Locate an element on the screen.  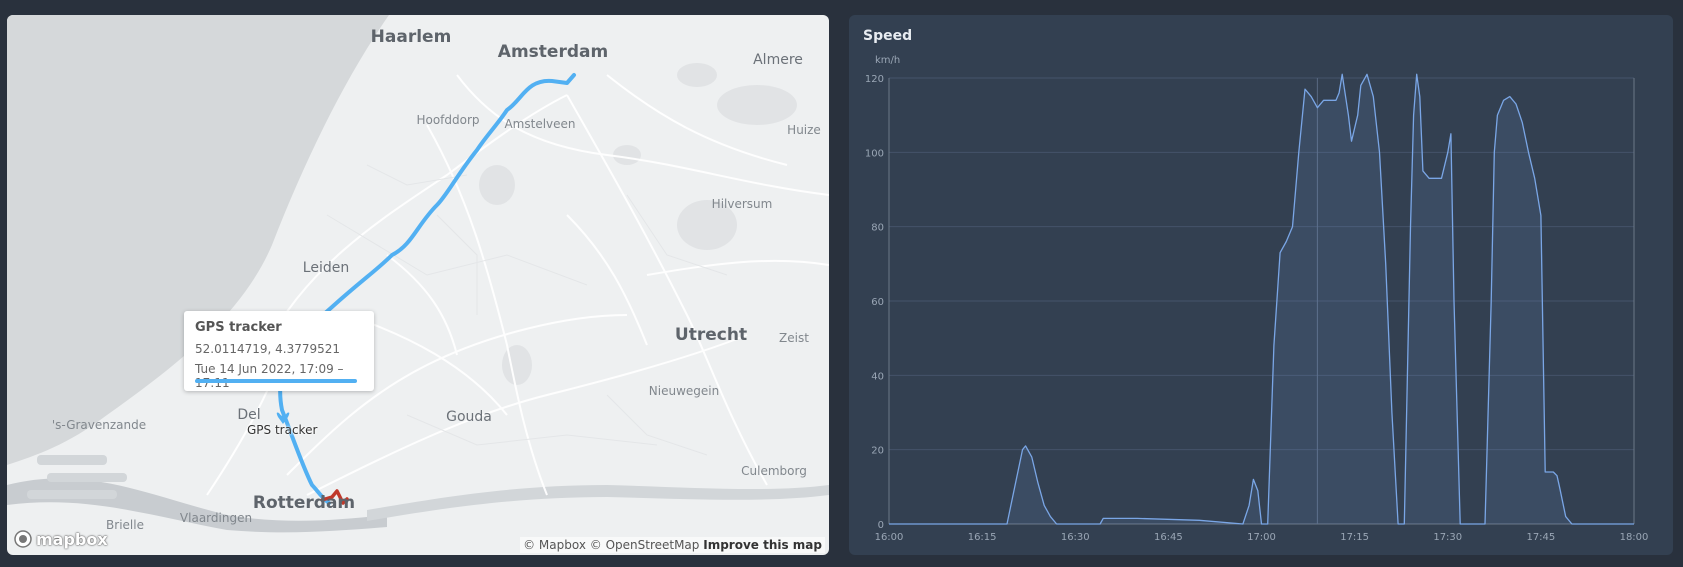
y-tick-label: 100 is located at coordinates (874, 153).